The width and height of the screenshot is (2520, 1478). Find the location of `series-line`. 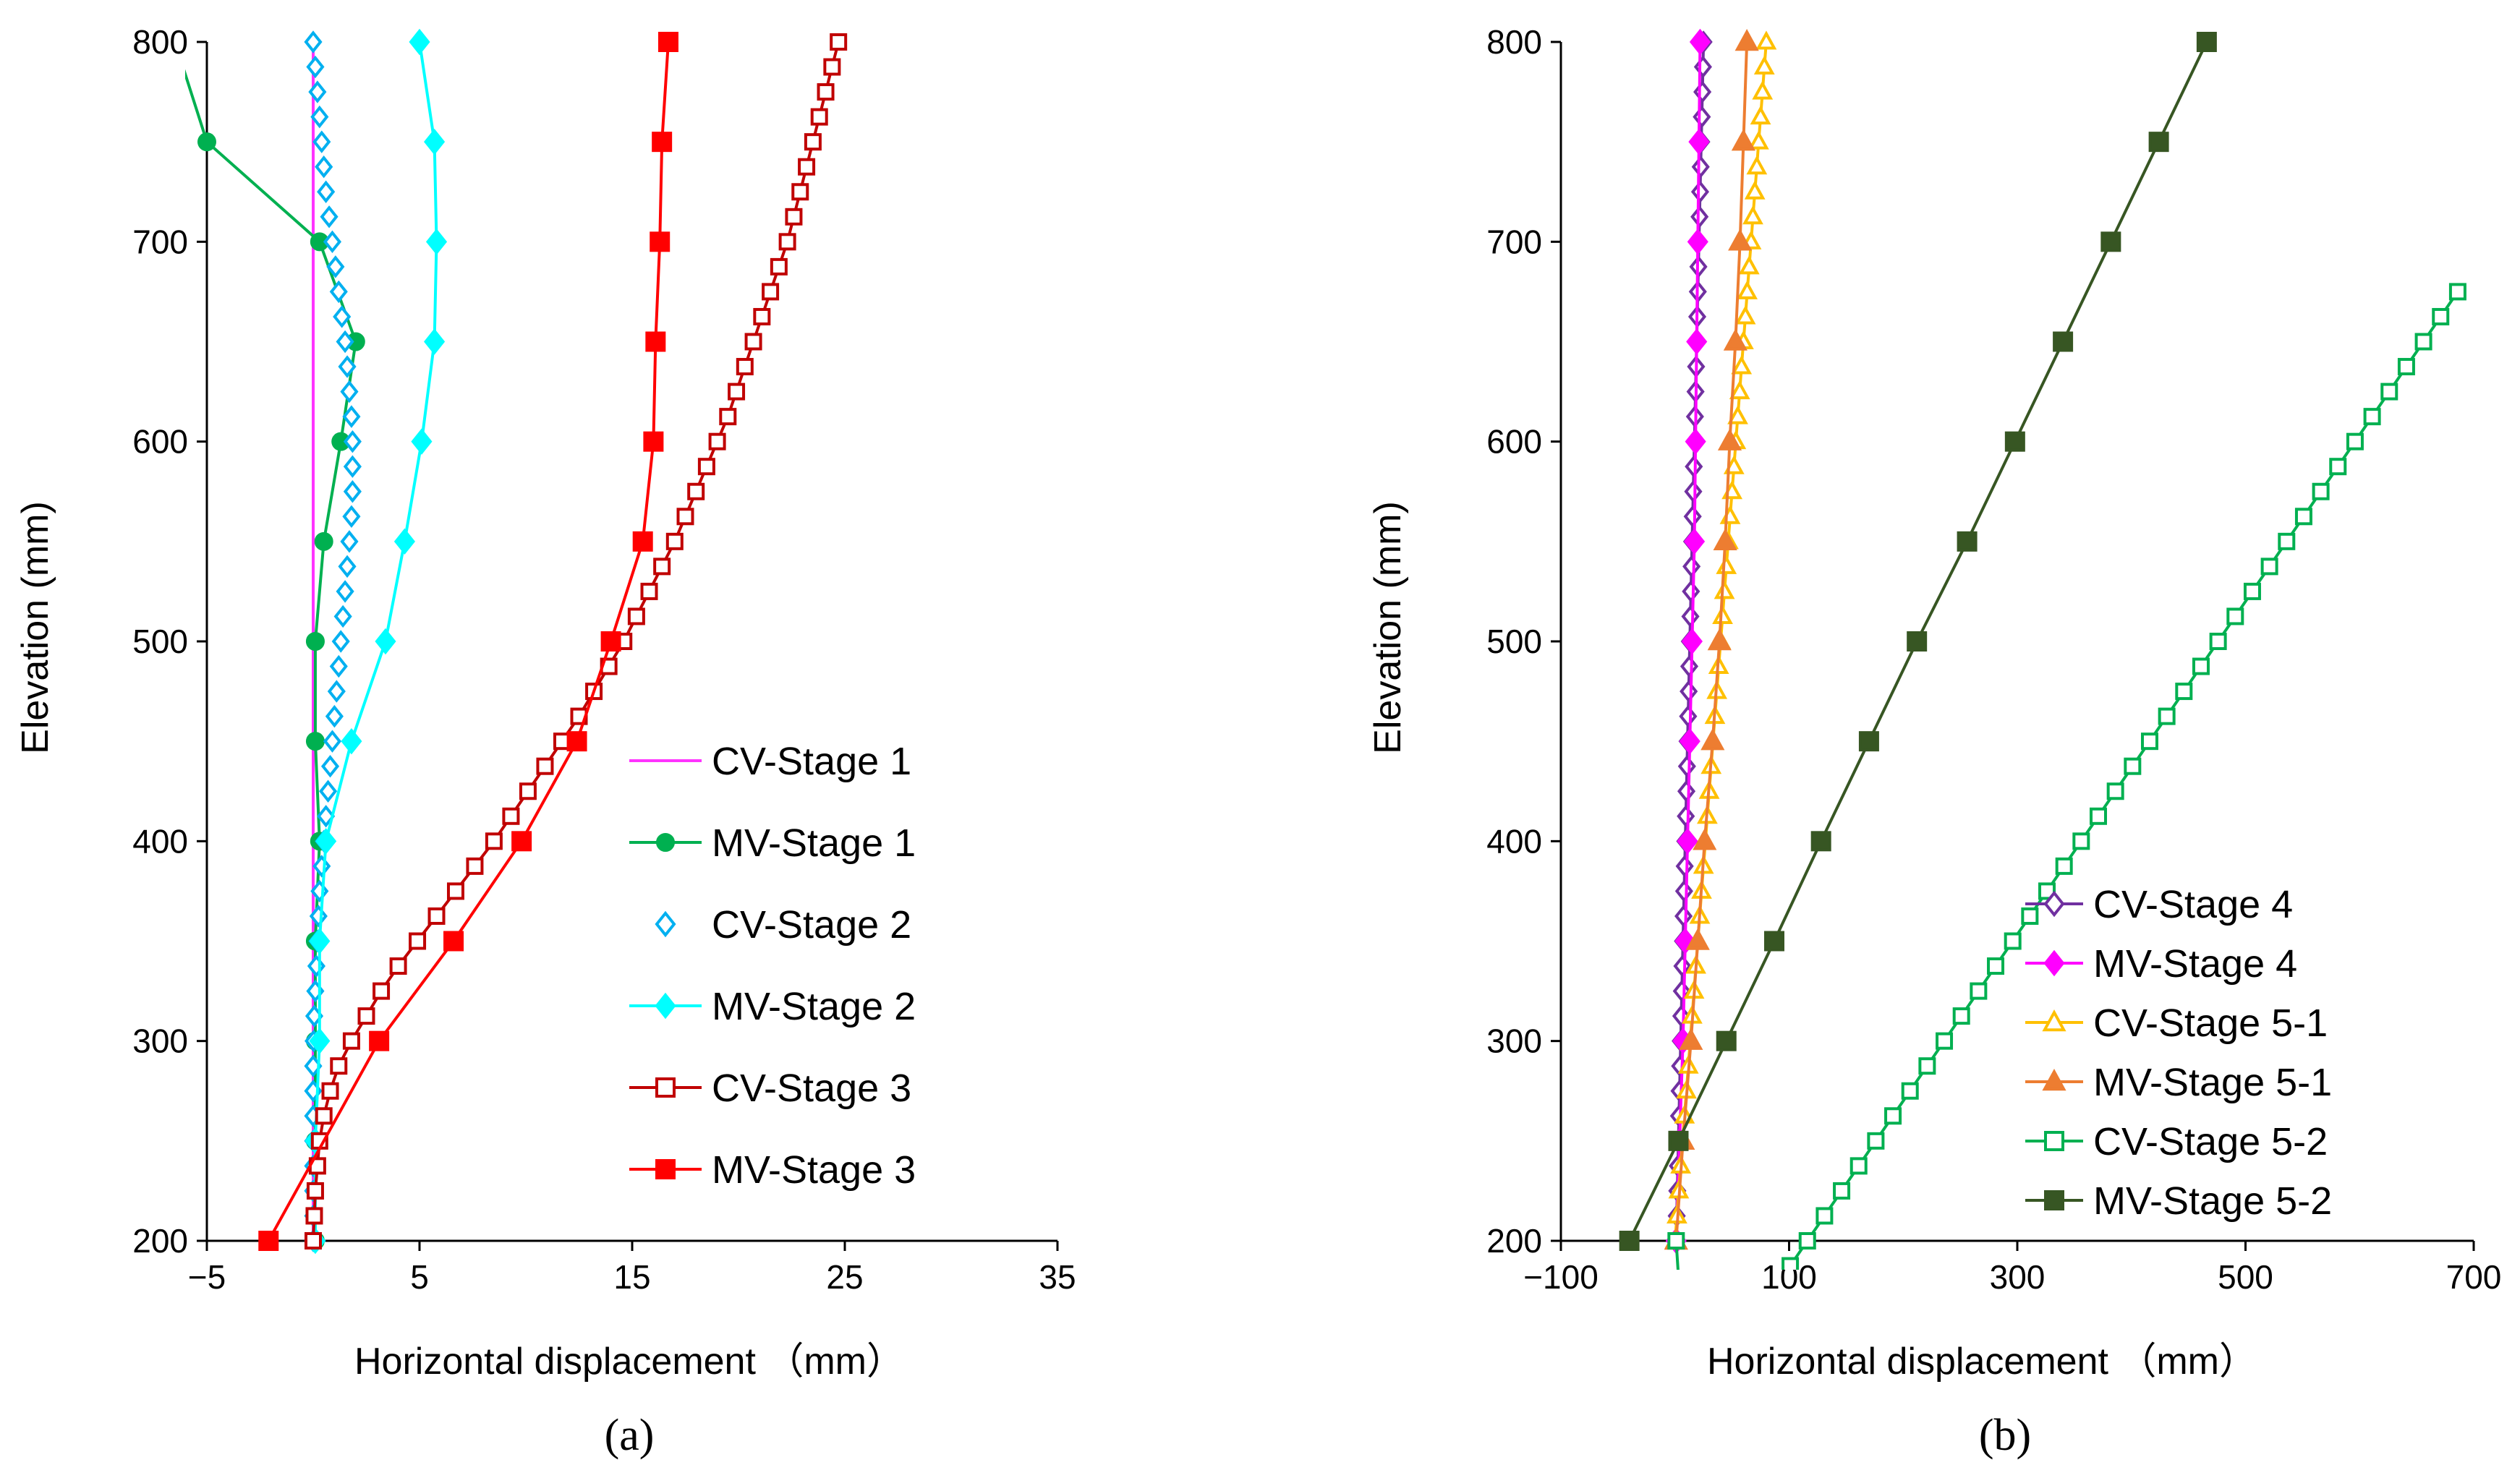

series-line is located at coordinates (468, 641).